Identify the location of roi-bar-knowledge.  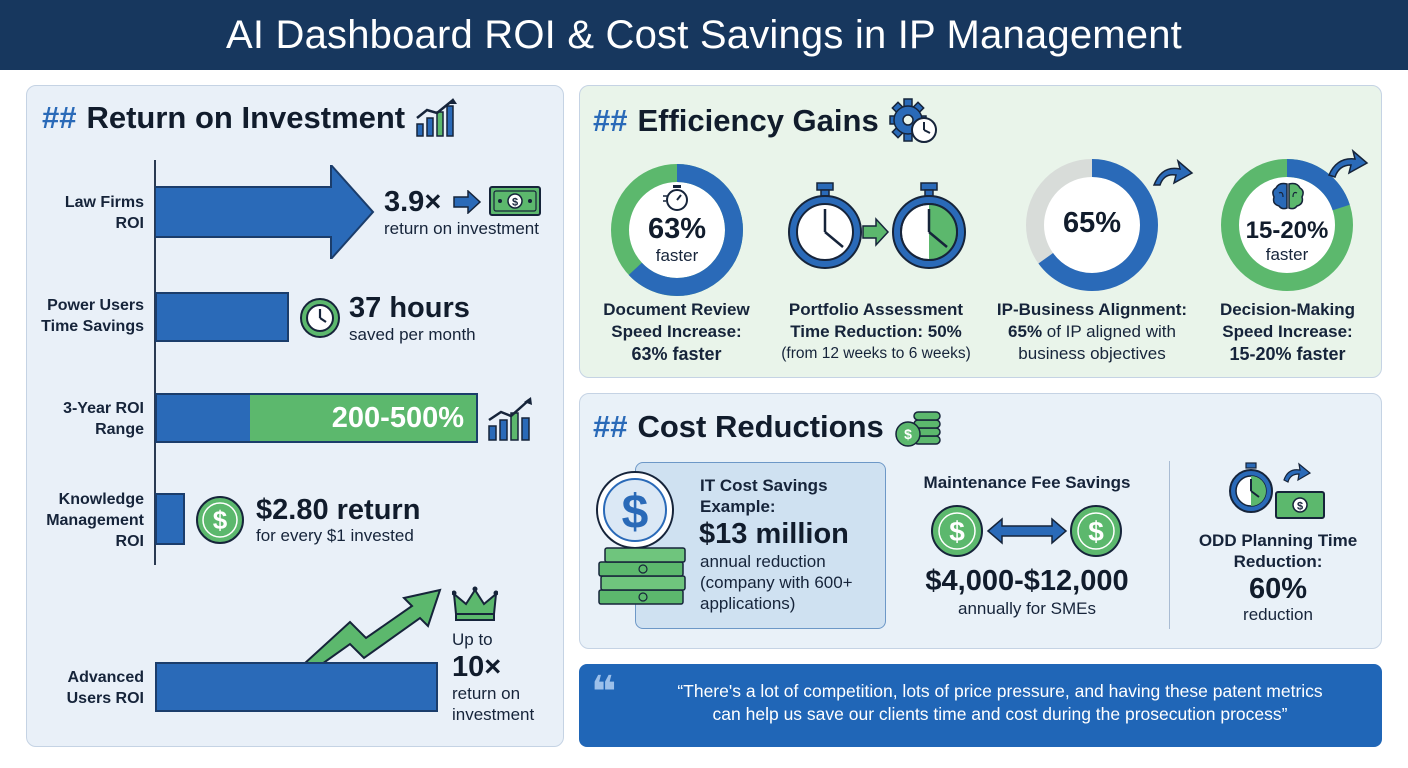
(170, 519).